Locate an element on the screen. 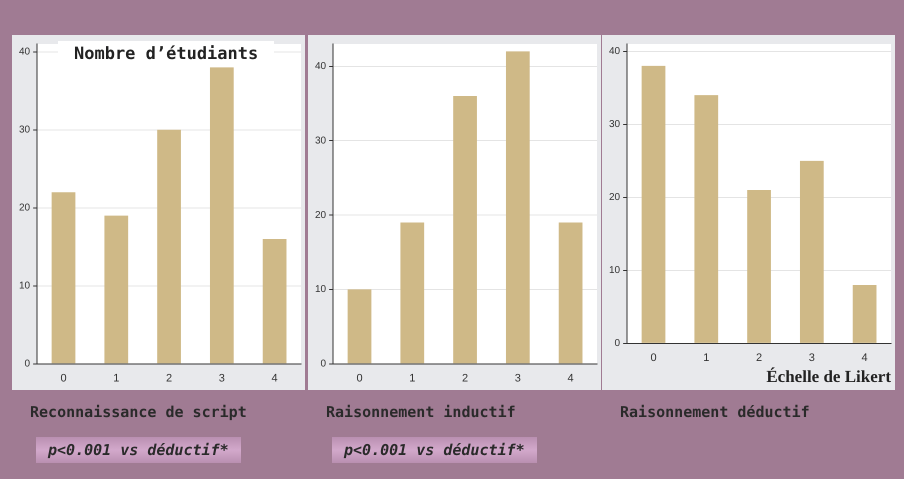 The height and width of the screenshot is (479, 904). text: Reconnaissance de script is located at coordinates (138, 412).